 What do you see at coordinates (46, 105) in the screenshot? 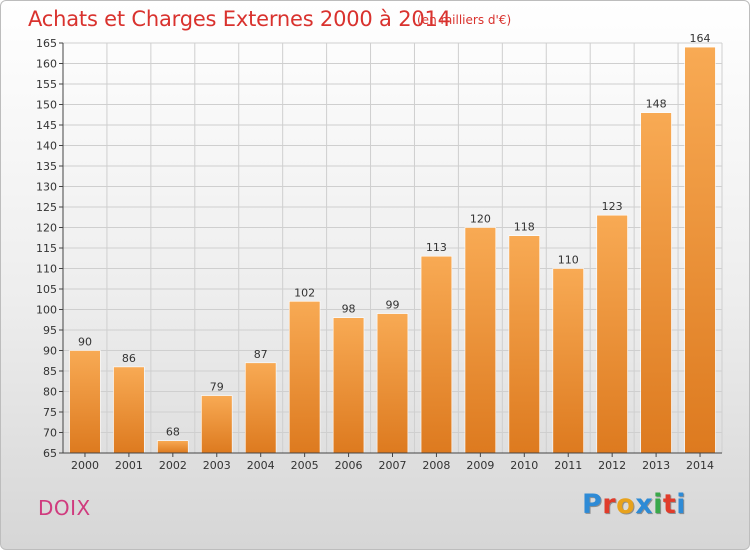
I see `y-tick-label: 150` at bounding box center [46, 105].